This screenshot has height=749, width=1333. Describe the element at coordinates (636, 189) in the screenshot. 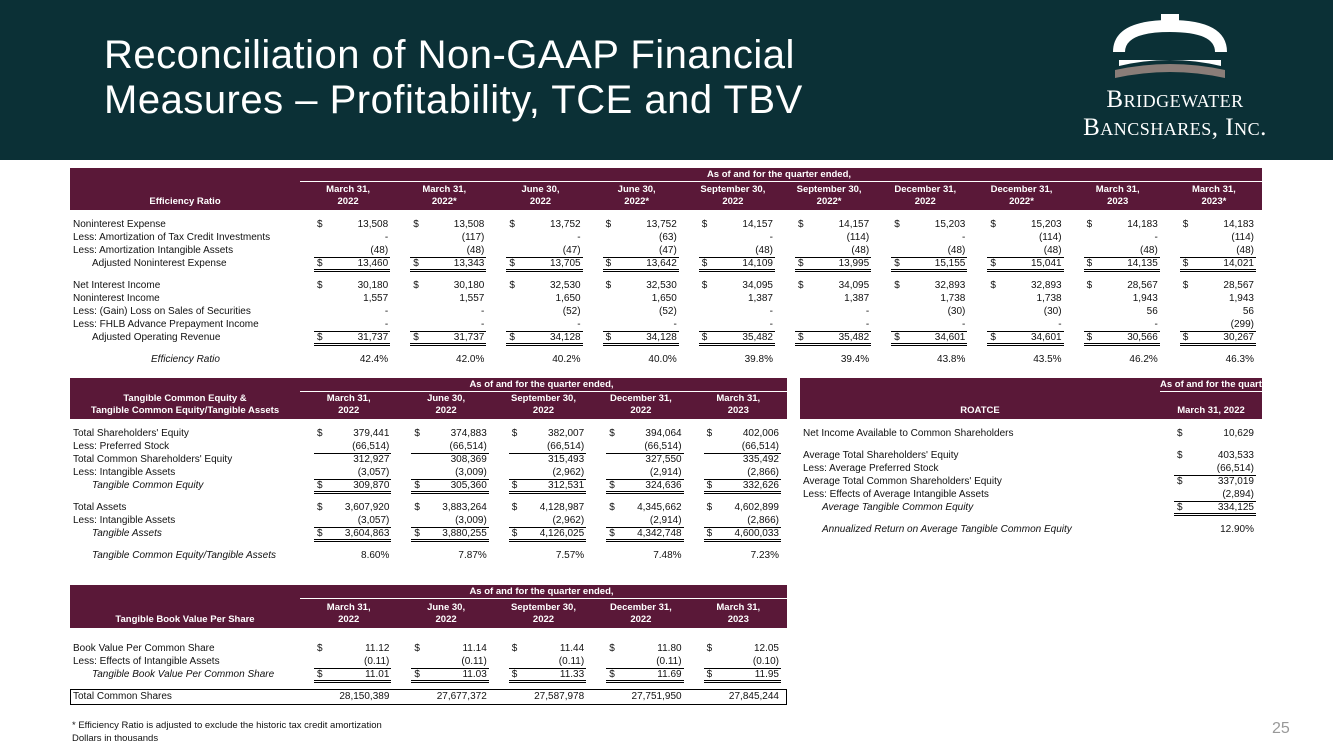

I see `column-header: June 30,` at that location.